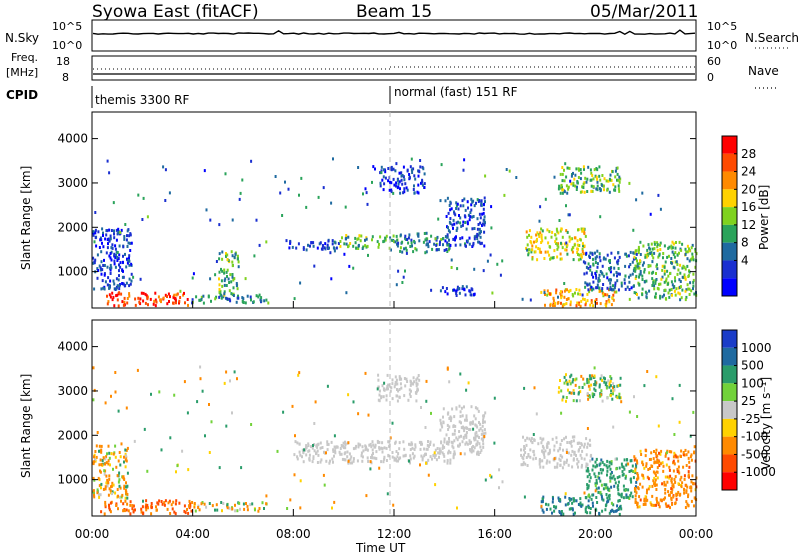  Describe the element at coordinates (729, 410) in the screenshot. I see `colorbar-segment` at that location.